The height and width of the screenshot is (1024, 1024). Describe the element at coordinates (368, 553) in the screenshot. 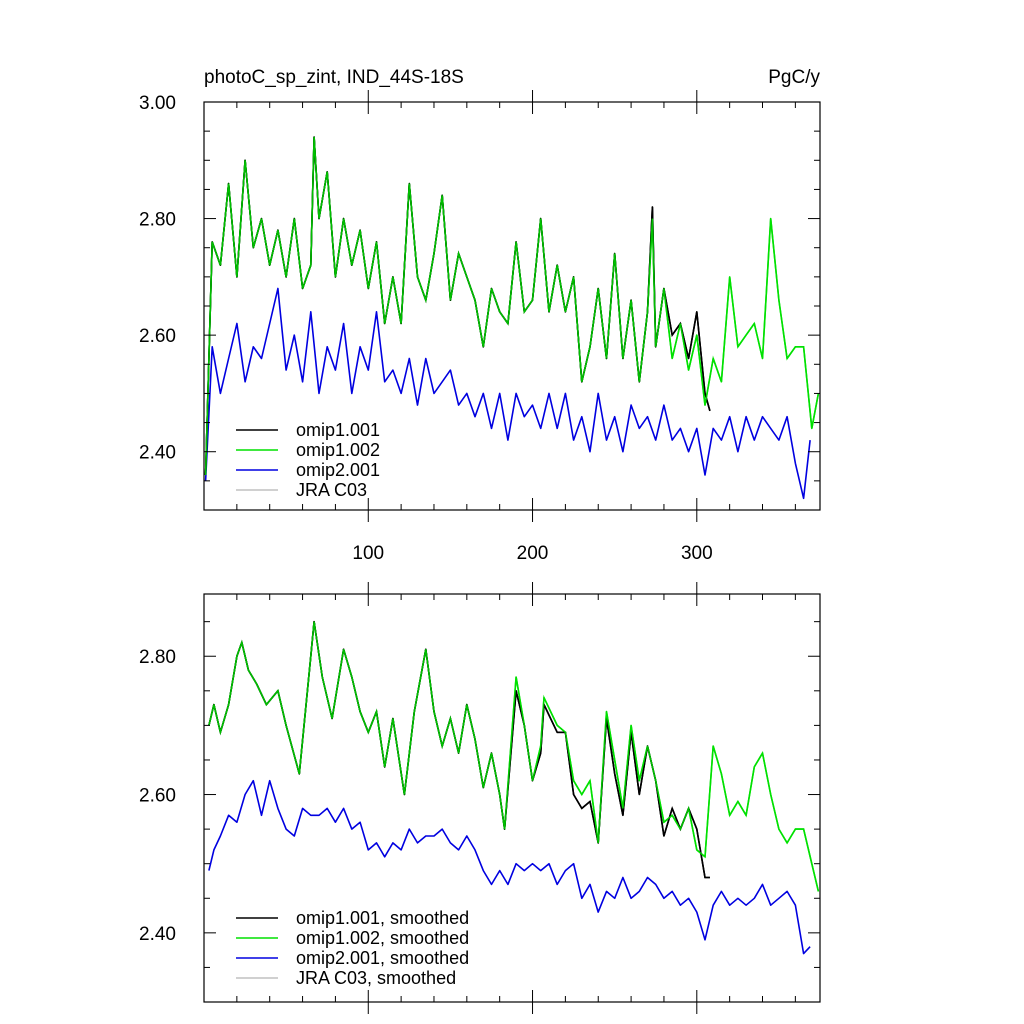

I see `x-tick-label: 100` at that location.